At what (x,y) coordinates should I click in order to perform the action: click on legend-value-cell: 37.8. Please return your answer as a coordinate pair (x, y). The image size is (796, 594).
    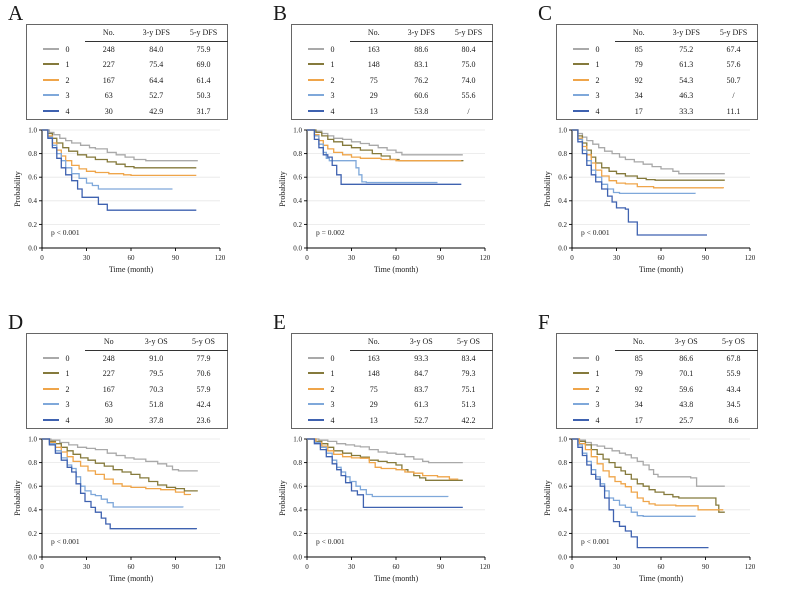
    Looking at the image, I should click on (156, 420).